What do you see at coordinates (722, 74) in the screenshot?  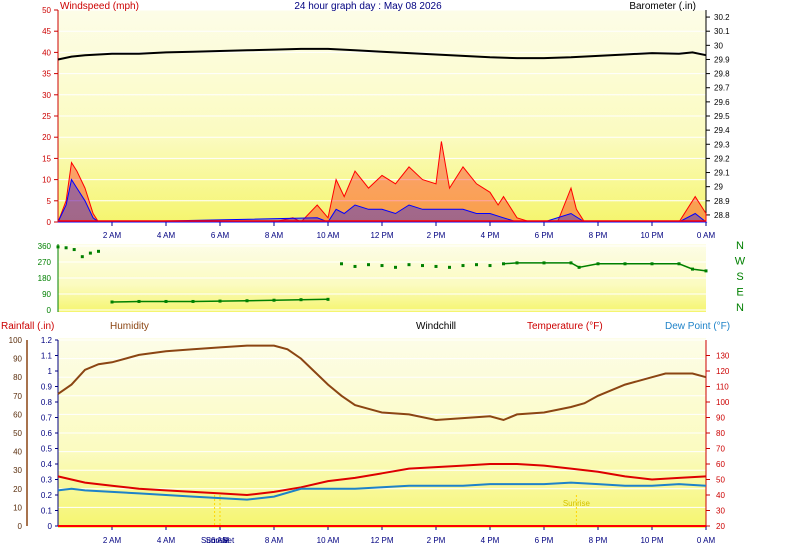 I see `y2-tick-label: 29.8` at bounding box center [722, 74].